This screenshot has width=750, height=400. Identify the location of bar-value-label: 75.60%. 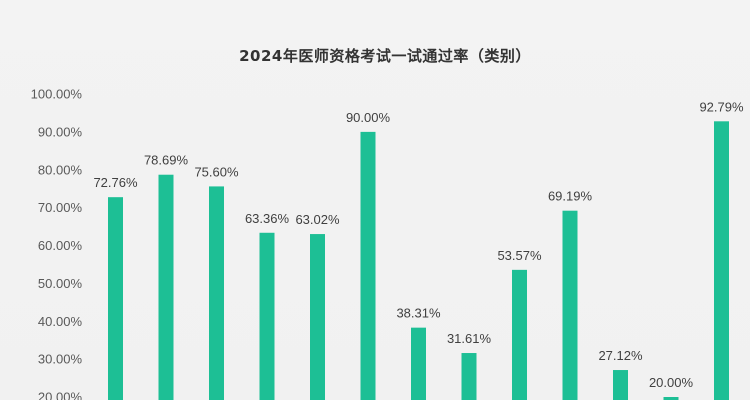
(216, 171).